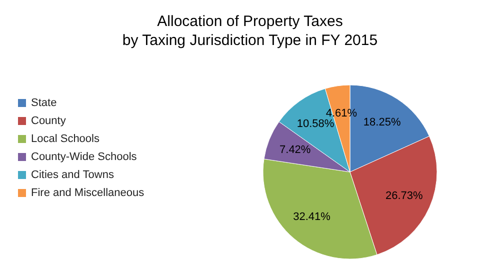  I want to click on data-label: 26.73%, so click(404, 196).